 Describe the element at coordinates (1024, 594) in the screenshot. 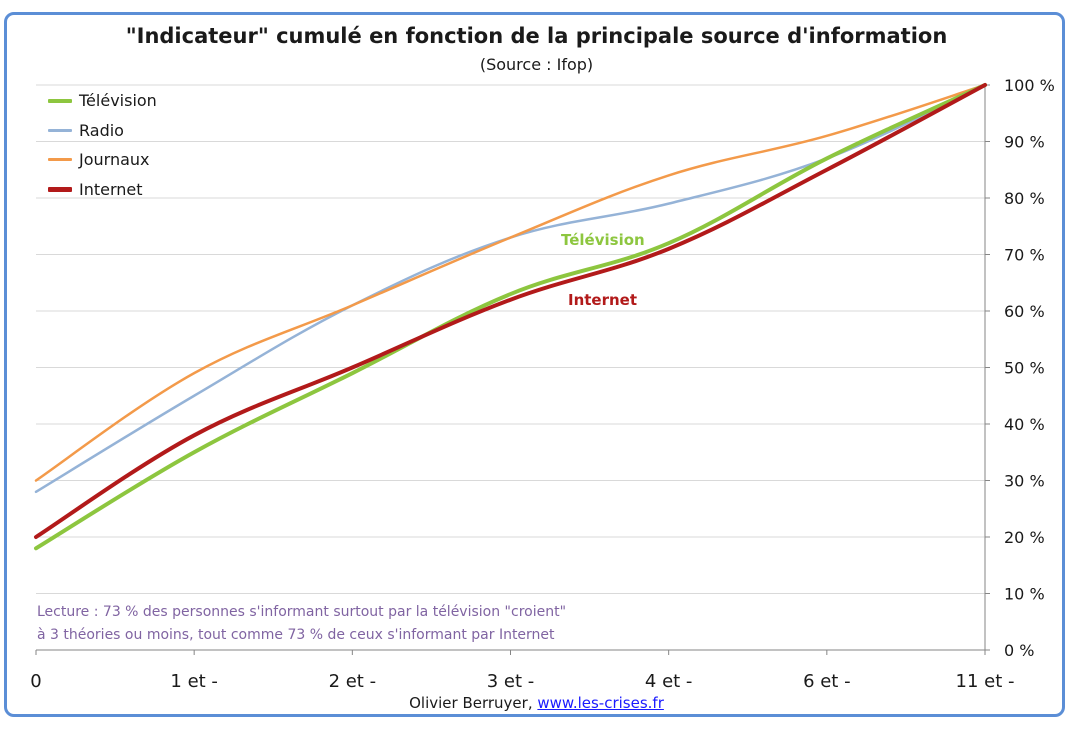

I see `y-tick-label: 10 %` at that location.